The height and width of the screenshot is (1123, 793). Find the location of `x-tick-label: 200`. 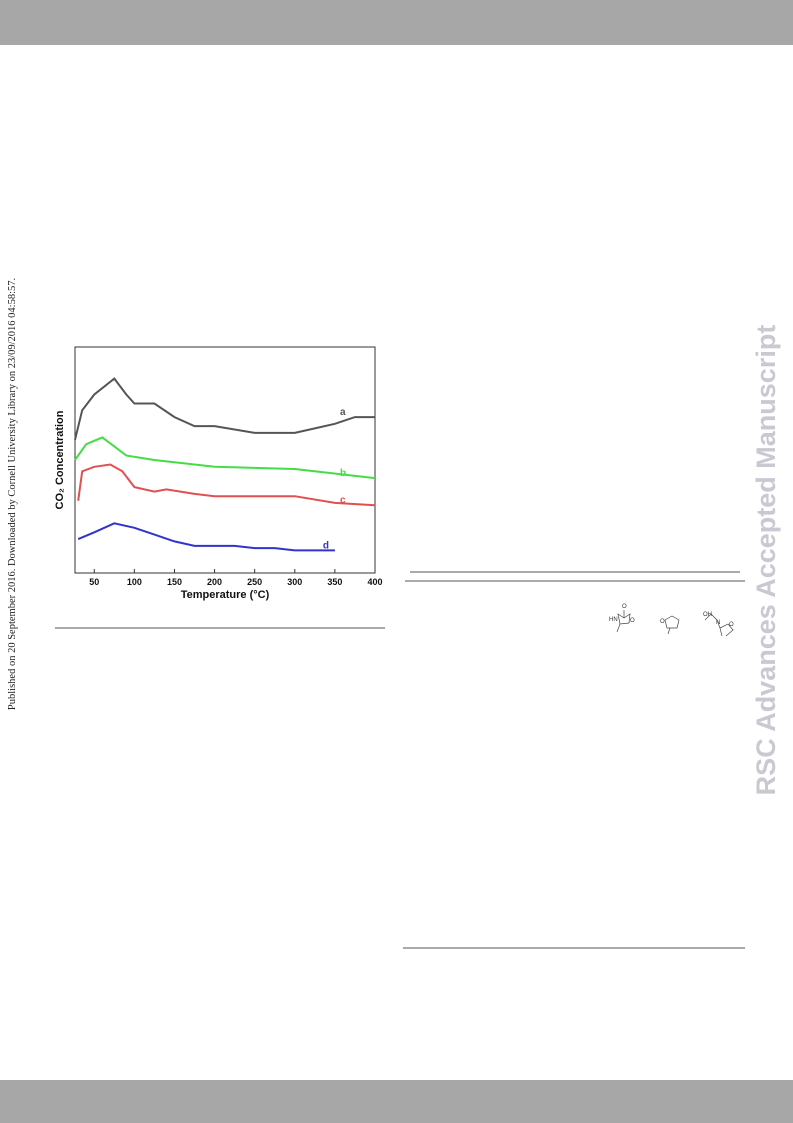

x-tick-label: 200 is located at coordinates (214, 582).